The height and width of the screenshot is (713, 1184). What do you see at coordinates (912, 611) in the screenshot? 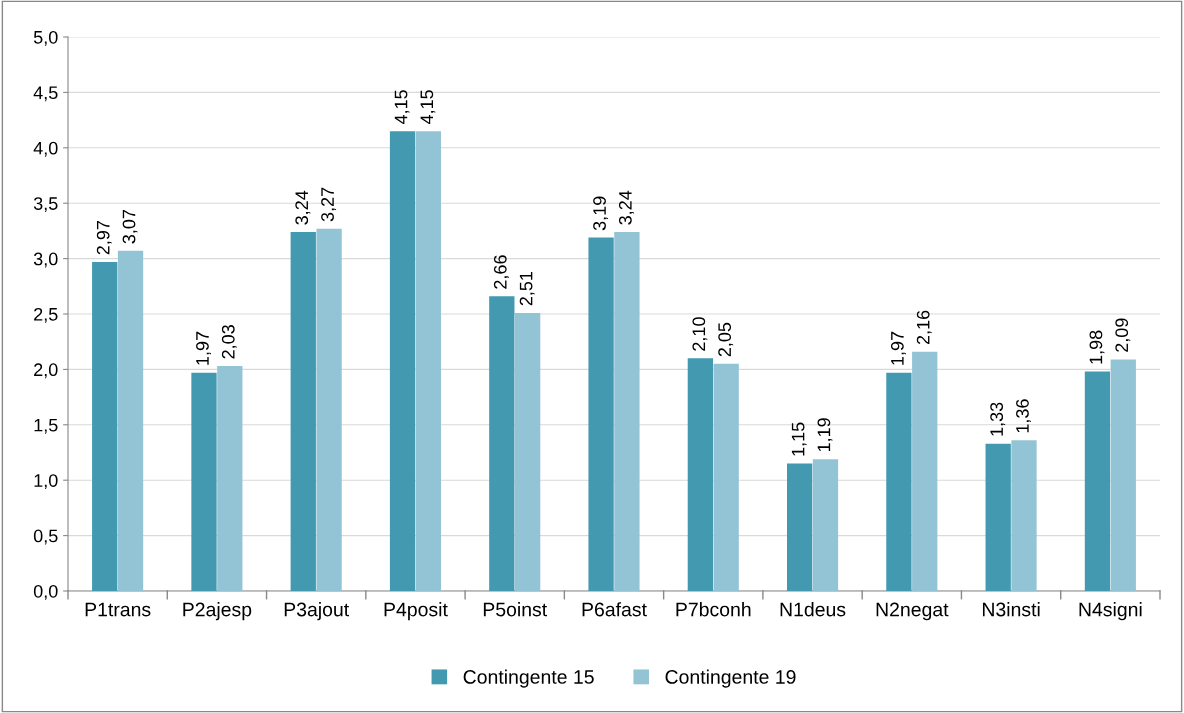
I see `x-tick-label: N2negat` at bounding box center [912, 611].